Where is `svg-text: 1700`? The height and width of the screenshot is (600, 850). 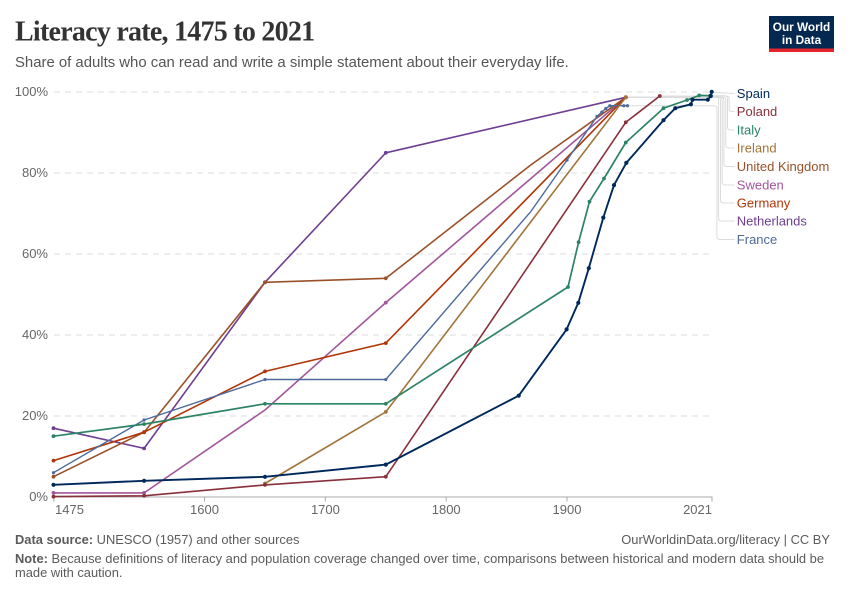 svg-text: 1700 is located at coordinates (325, 509).